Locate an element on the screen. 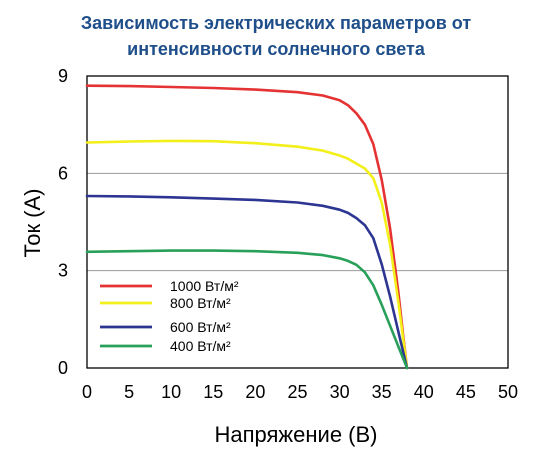 The image size is (552, 456). legend-label-3: 400 Вт/м² is located at coordinates (200, 346).